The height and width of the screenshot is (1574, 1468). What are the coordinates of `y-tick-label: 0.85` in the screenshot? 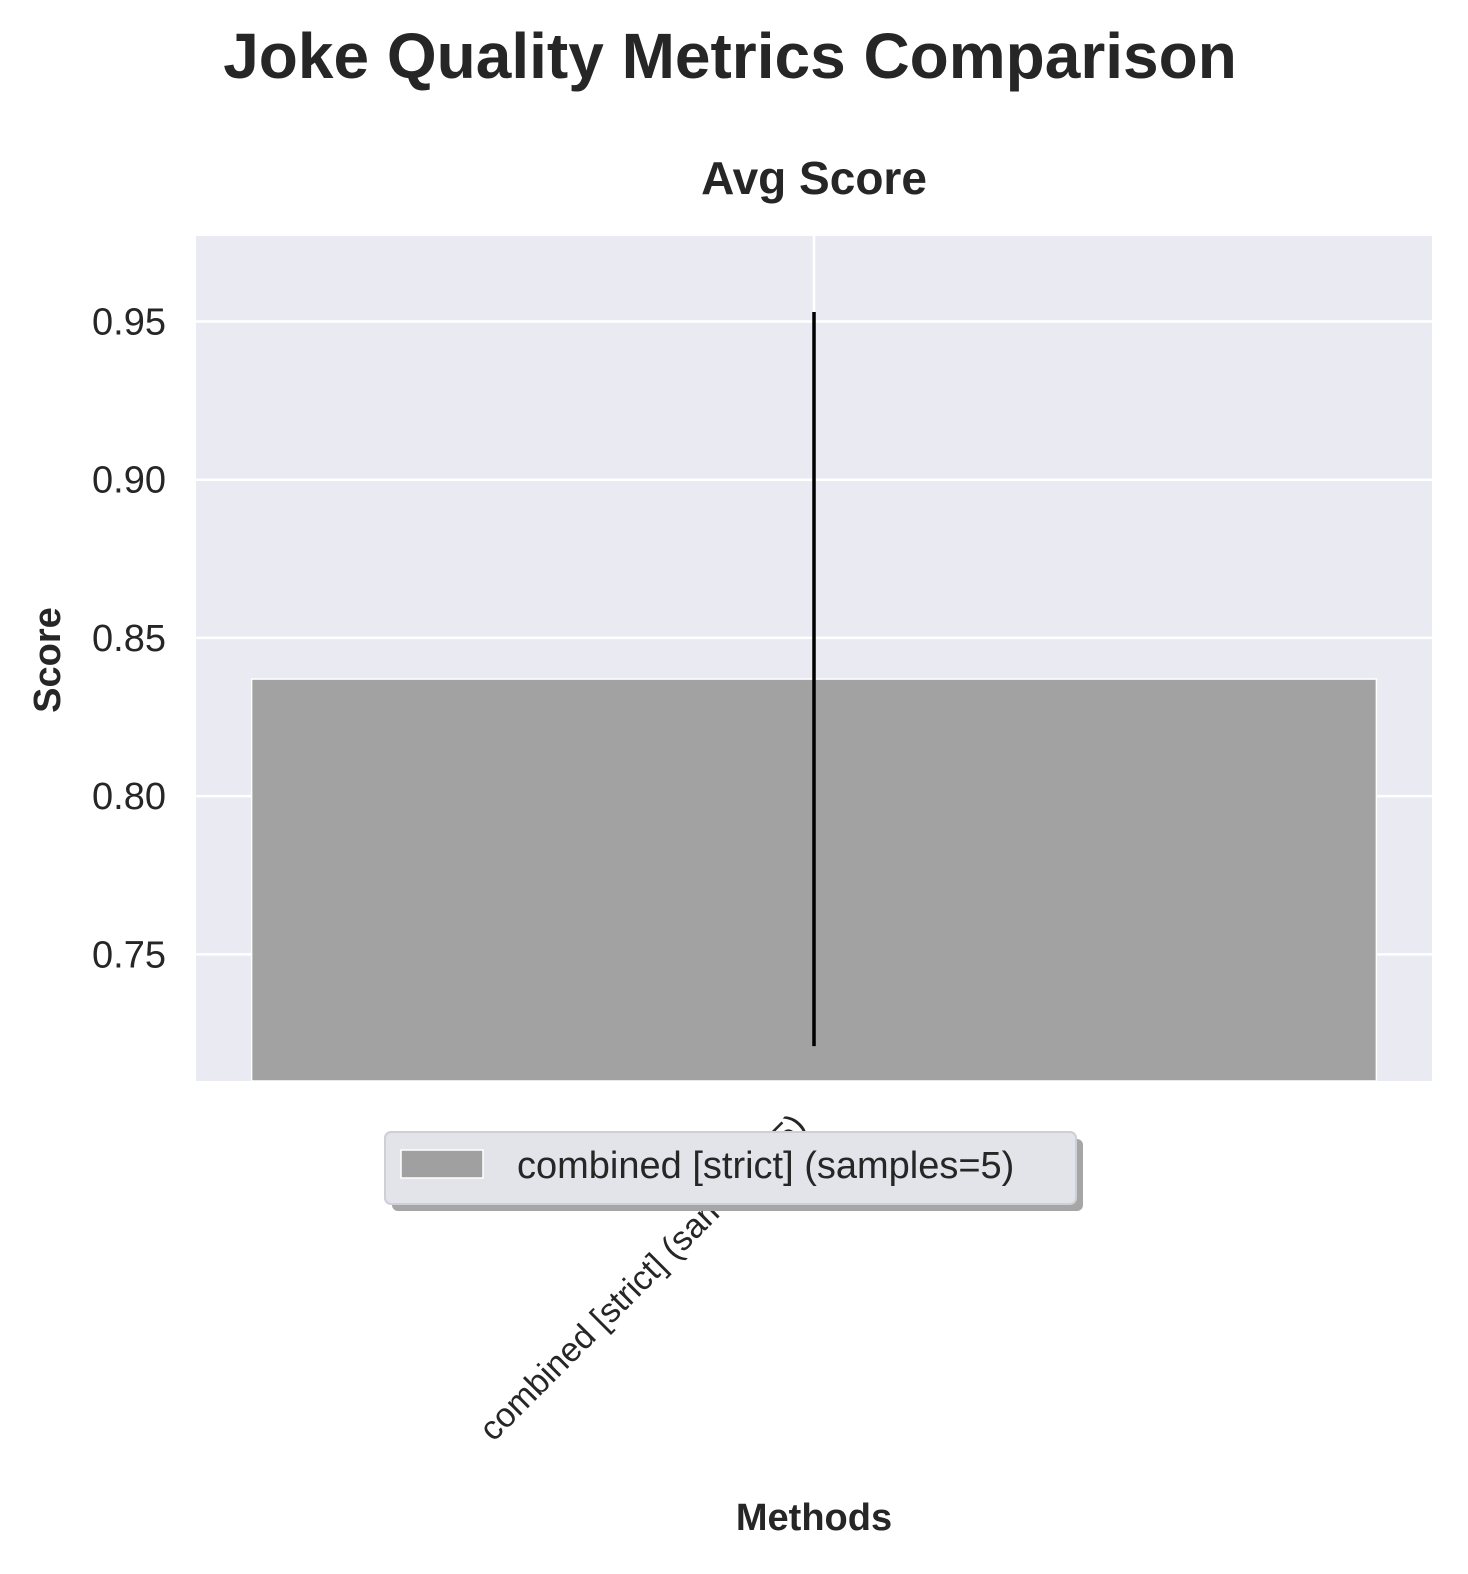 It's located at (129, 639).